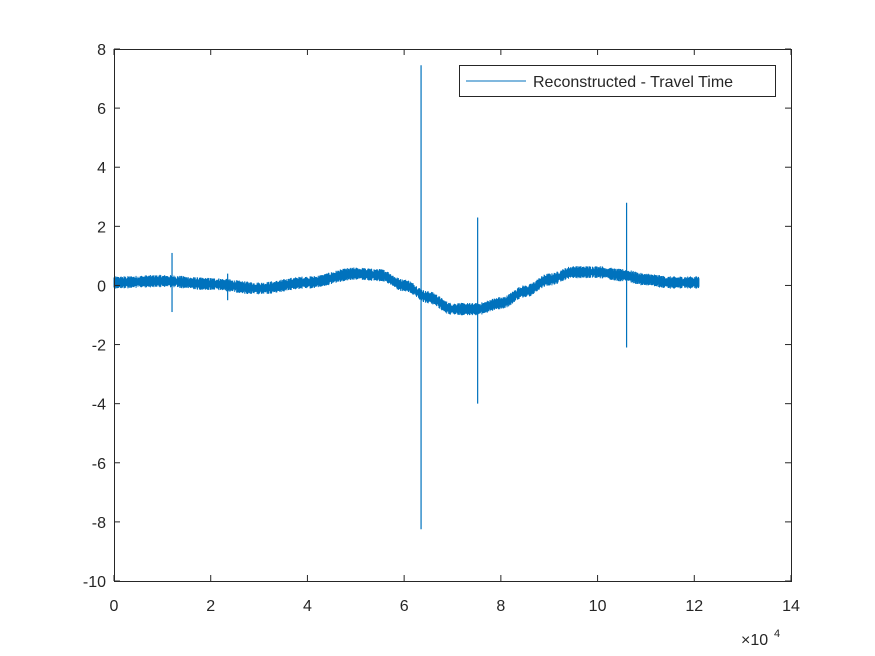  I want to click on y-tick-label: 4, so click(101, 168).